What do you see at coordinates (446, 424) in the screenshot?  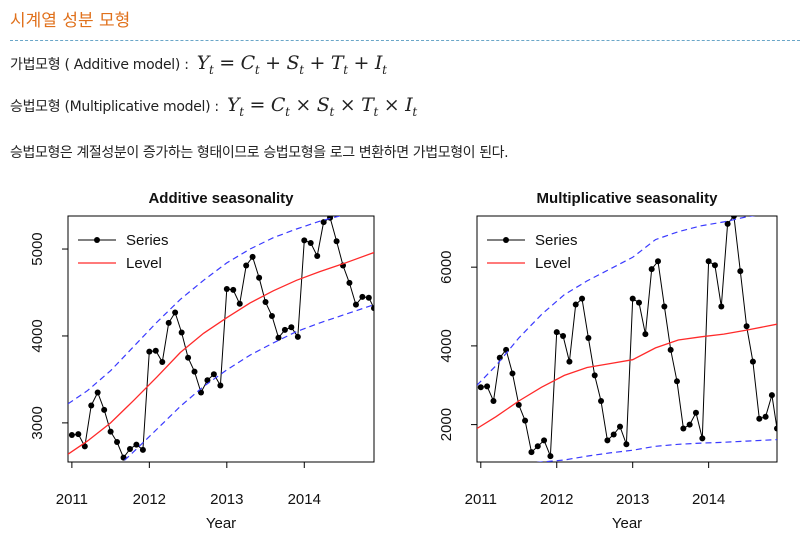 I see `y-tick-label: 2000` at bounding box center [446, 424].